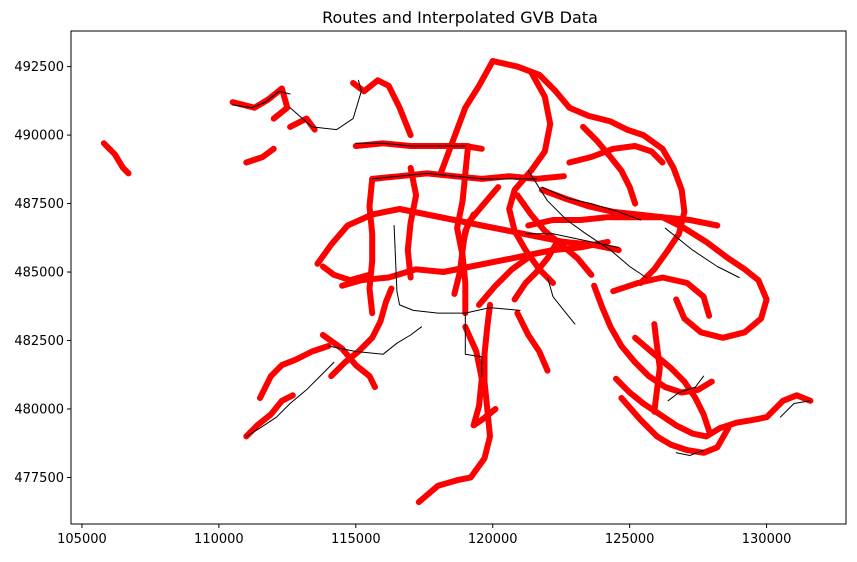  What do you see at coordinates (39, 409) in the screenshot?
I see `y-tick-label: 480000` at bounding box center [39, 409].